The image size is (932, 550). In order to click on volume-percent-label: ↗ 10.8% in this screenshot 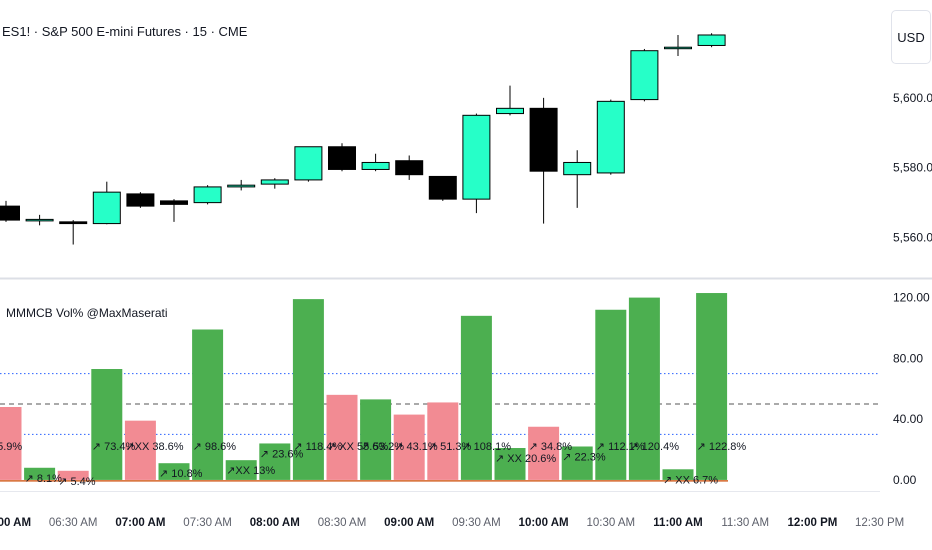, I will do `click(181, 474)`.